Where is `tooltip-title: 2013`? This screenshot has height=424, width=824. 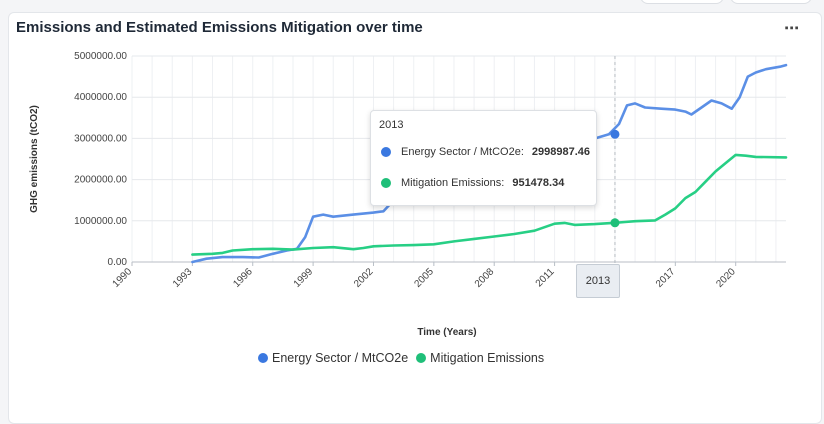 tooltip-title: 2013 is located at coordinates (391, 125).